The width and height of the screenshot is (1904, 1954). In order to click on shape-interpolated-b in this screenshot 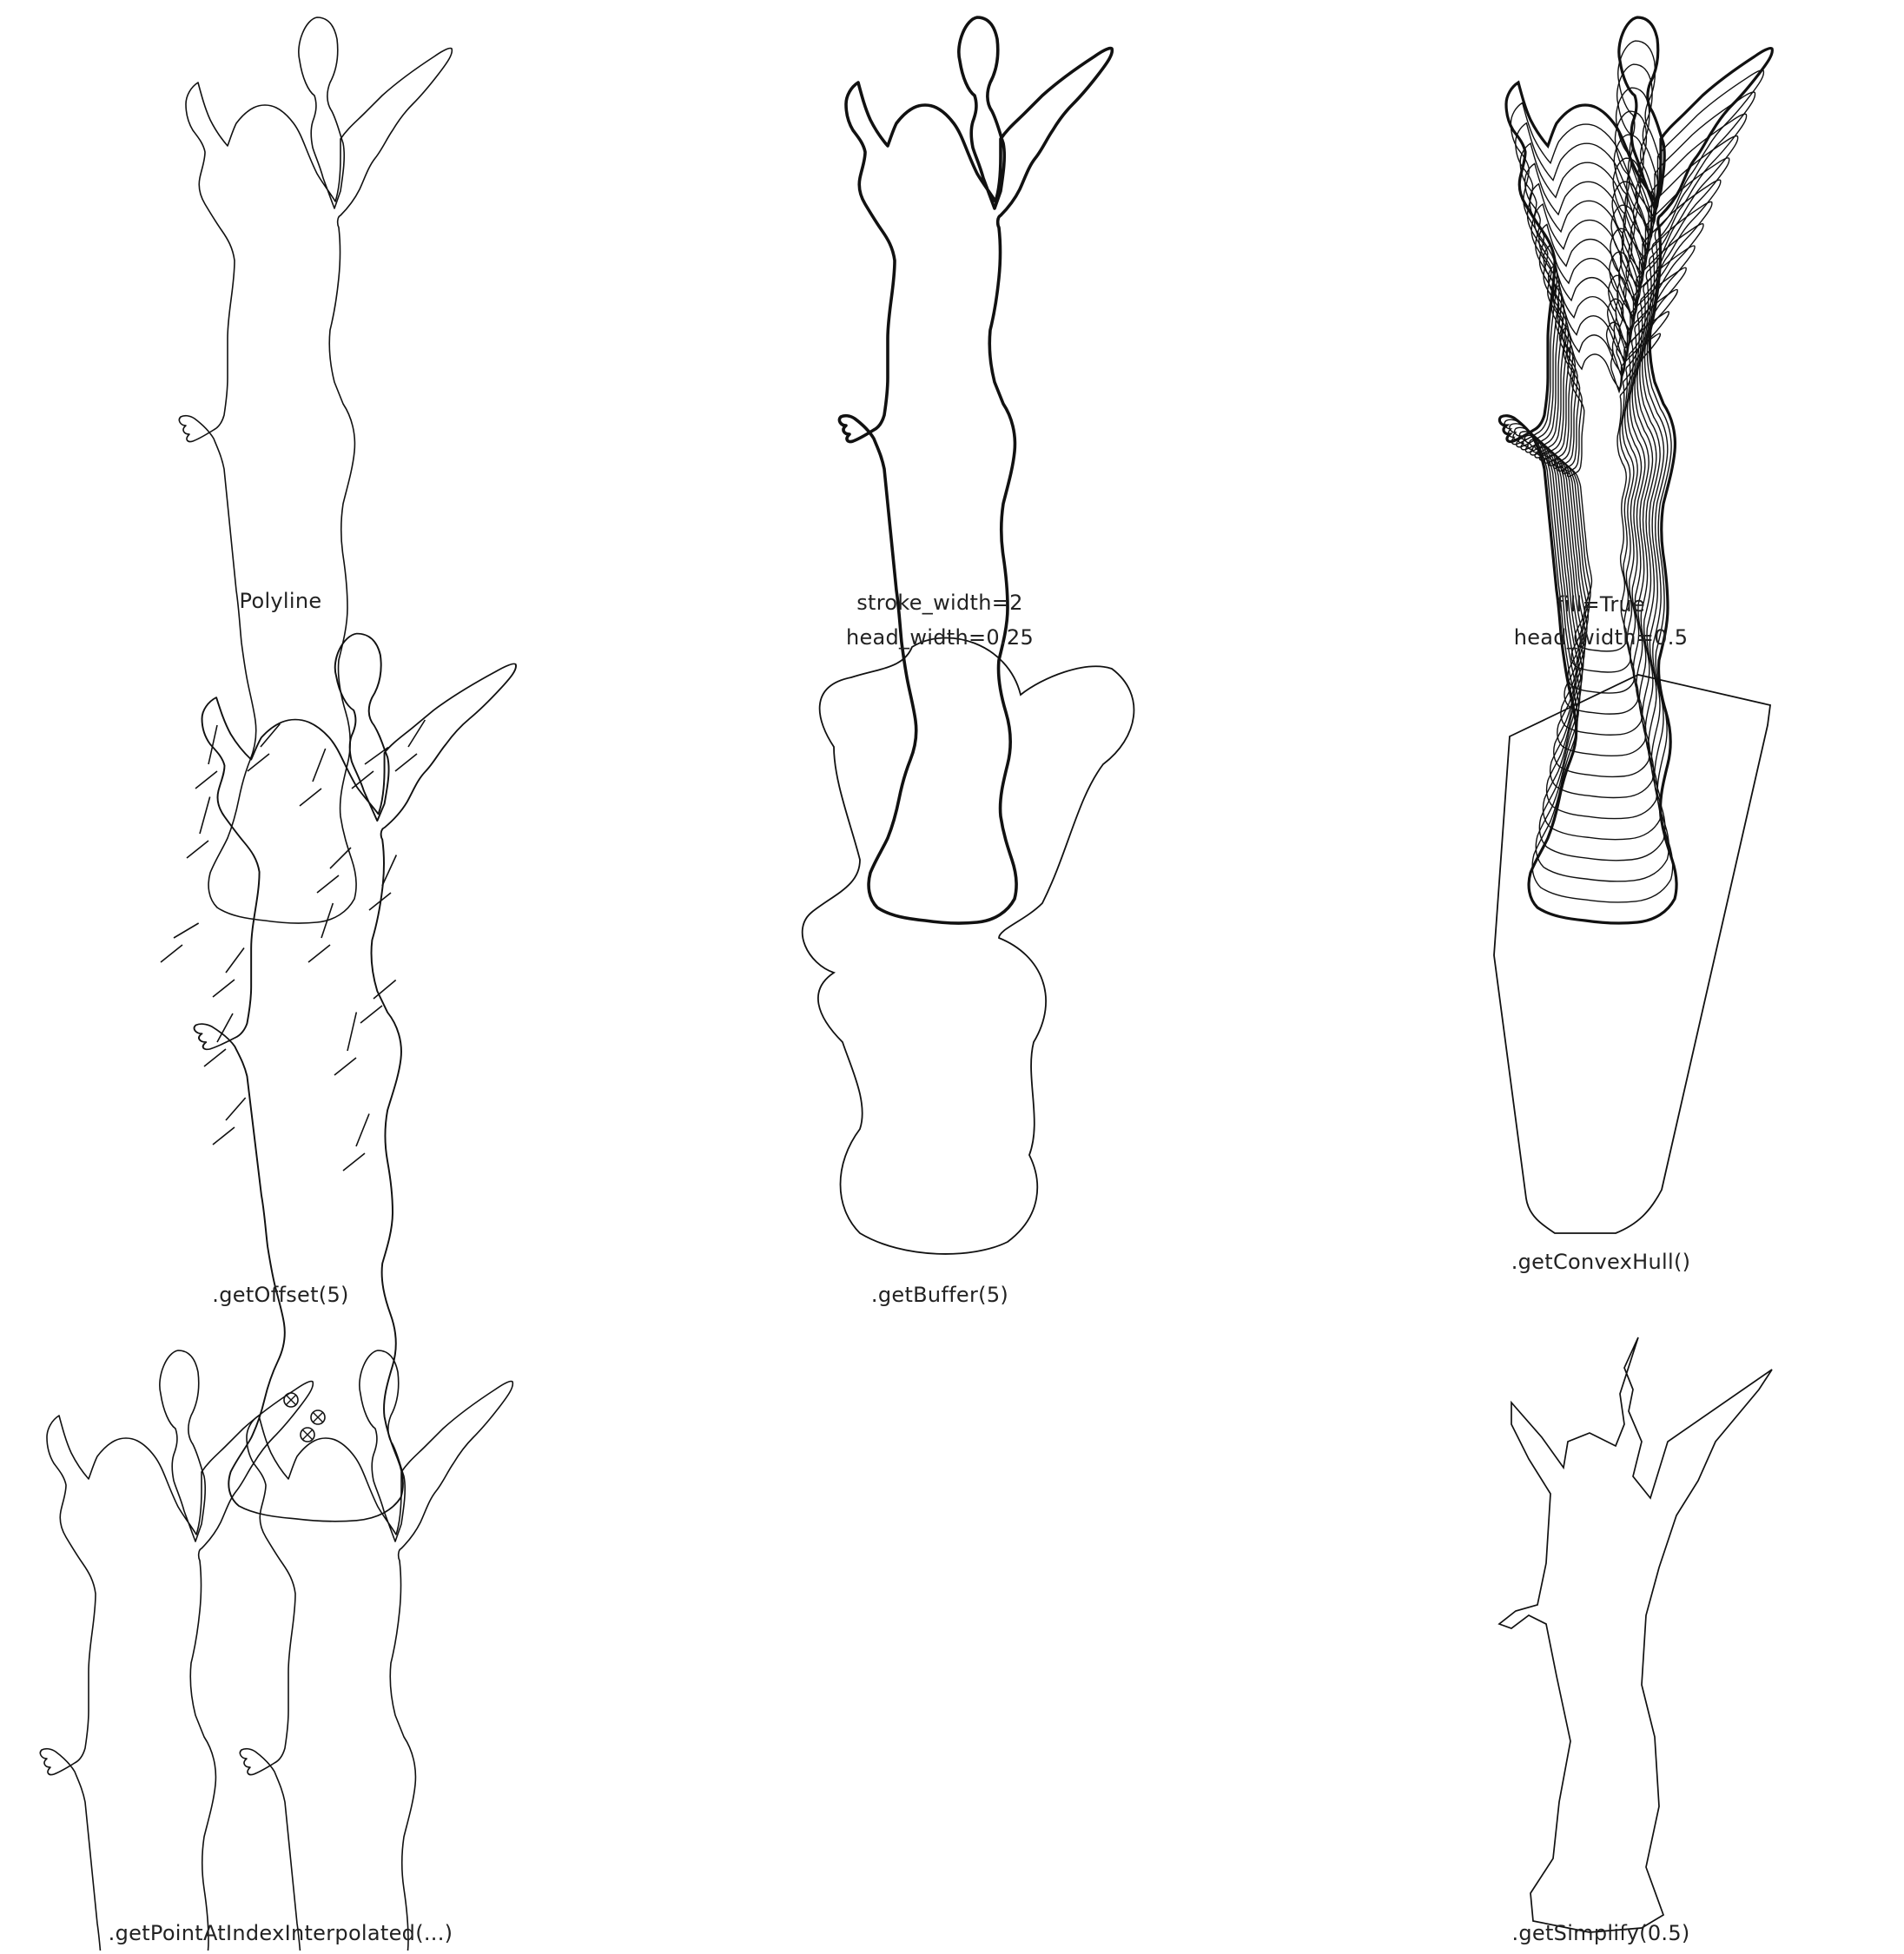, I will do `click(376, 1652)`.